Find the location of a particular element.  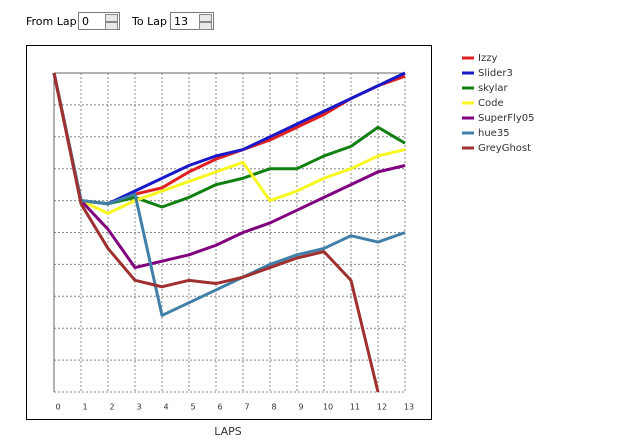

legend-label: Code is located at coordinates (491, 103).